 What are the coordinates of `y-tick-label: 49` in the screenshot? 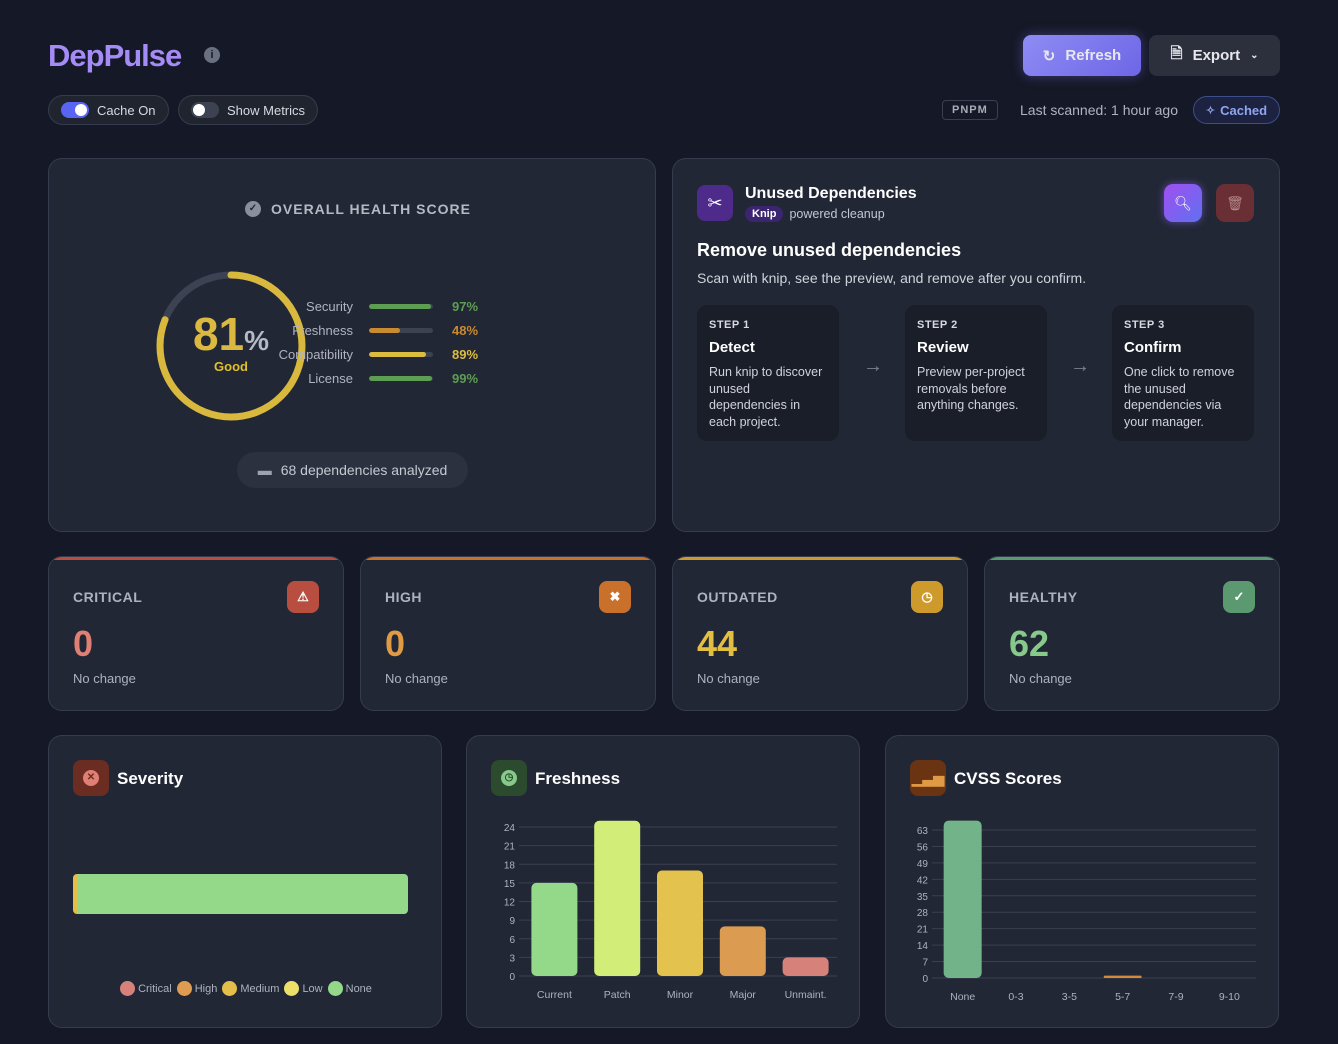 It's located at (923, 864).